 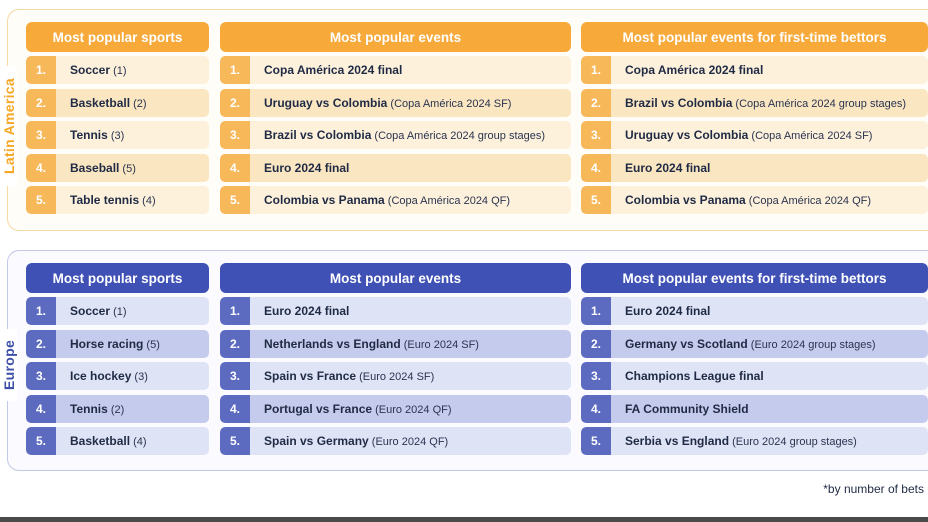 I want to click on region-label-latin-america: Latin America, so click(x=9, y=126).